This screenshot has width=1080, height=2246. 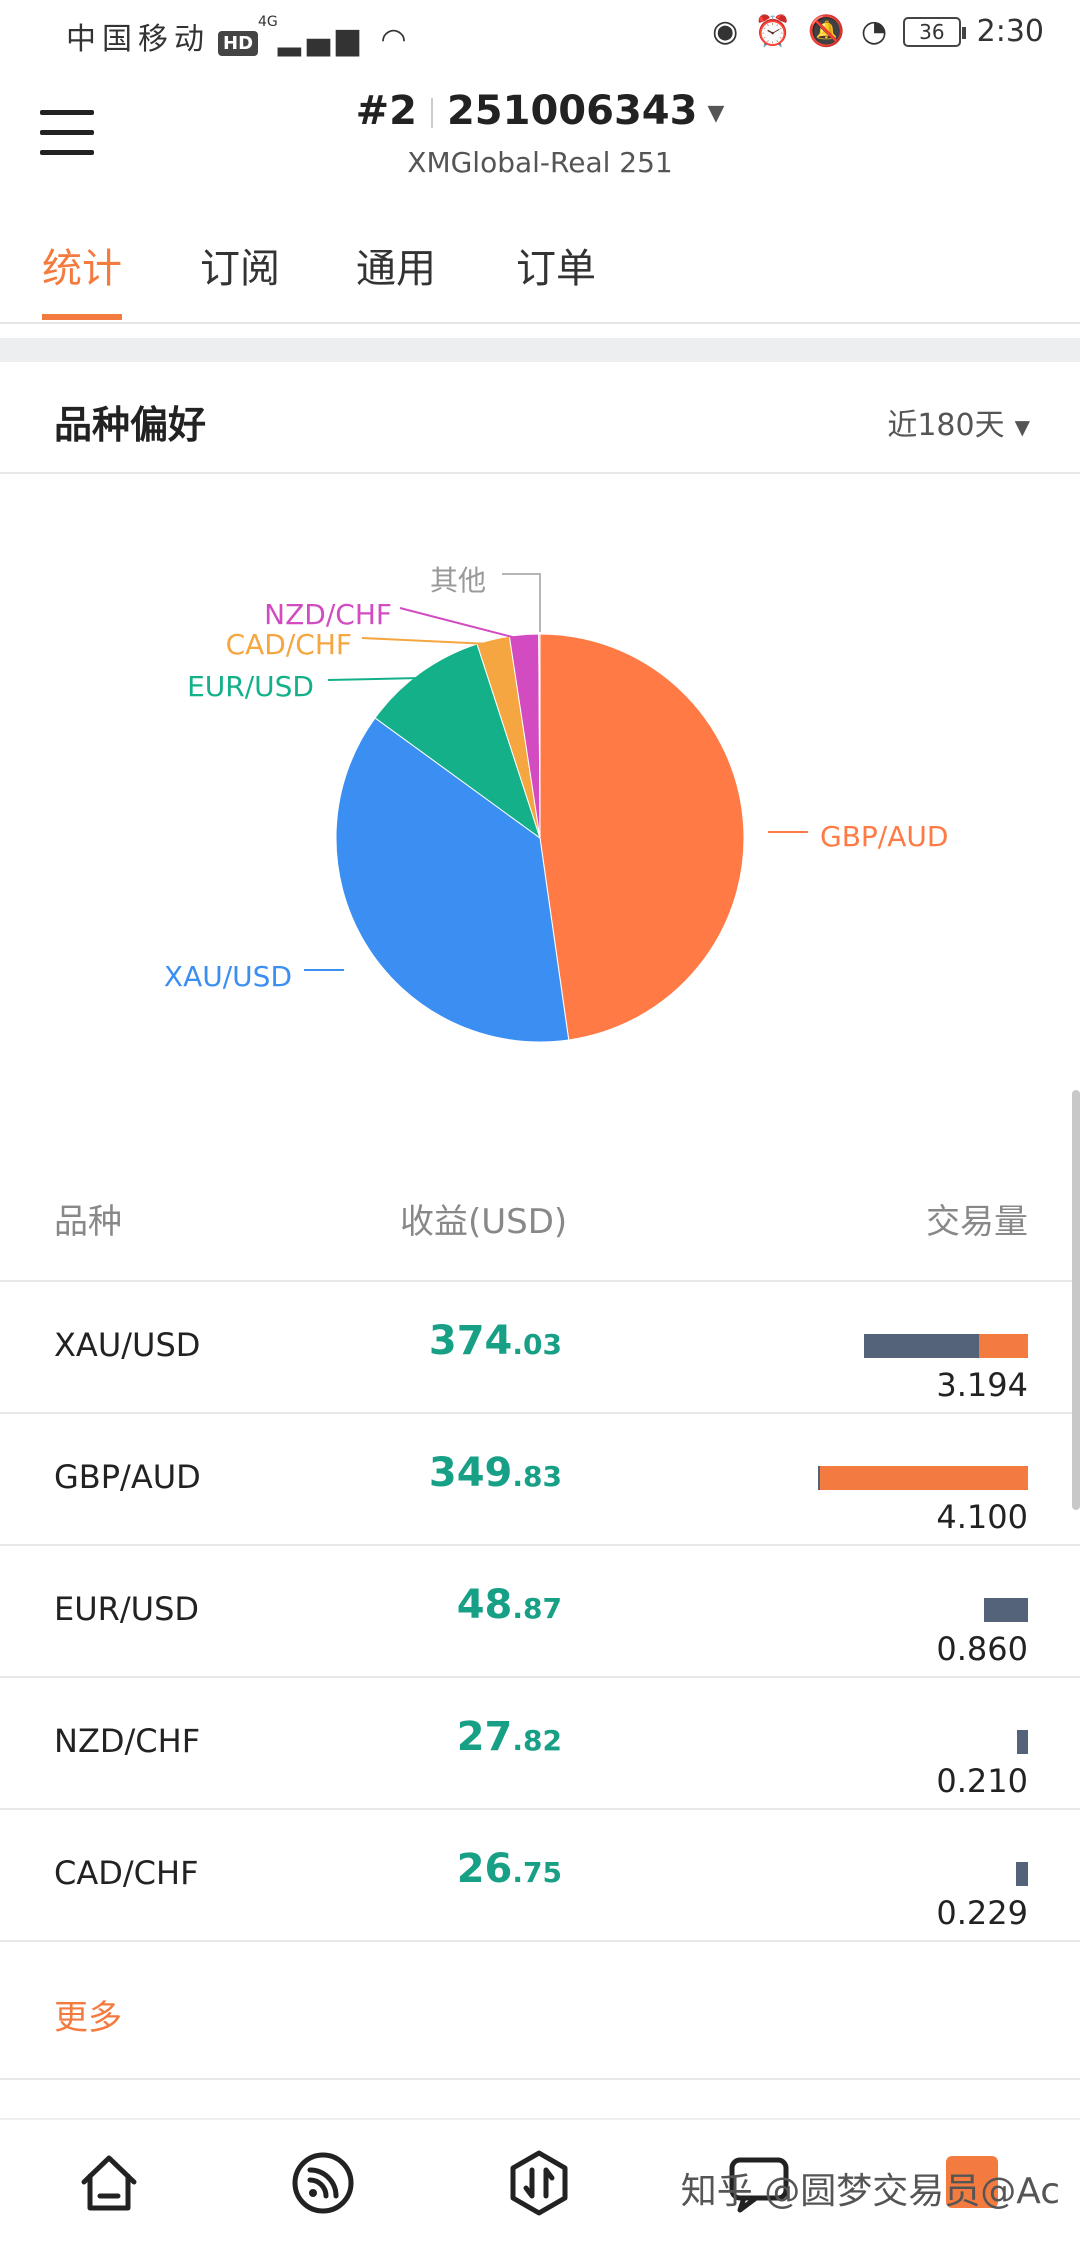 I want to click on bottom-nav, so click(x=540, y=2182).